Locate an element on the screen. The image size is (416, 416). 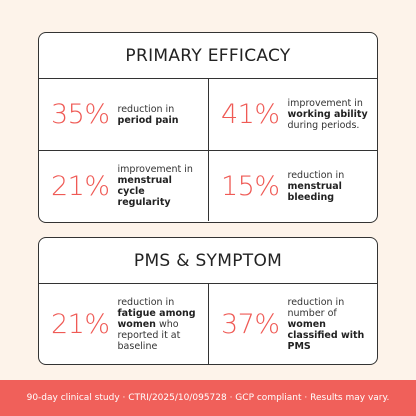
section-title: PRIMARY EFFICACY is located at coordinates (208, 56).